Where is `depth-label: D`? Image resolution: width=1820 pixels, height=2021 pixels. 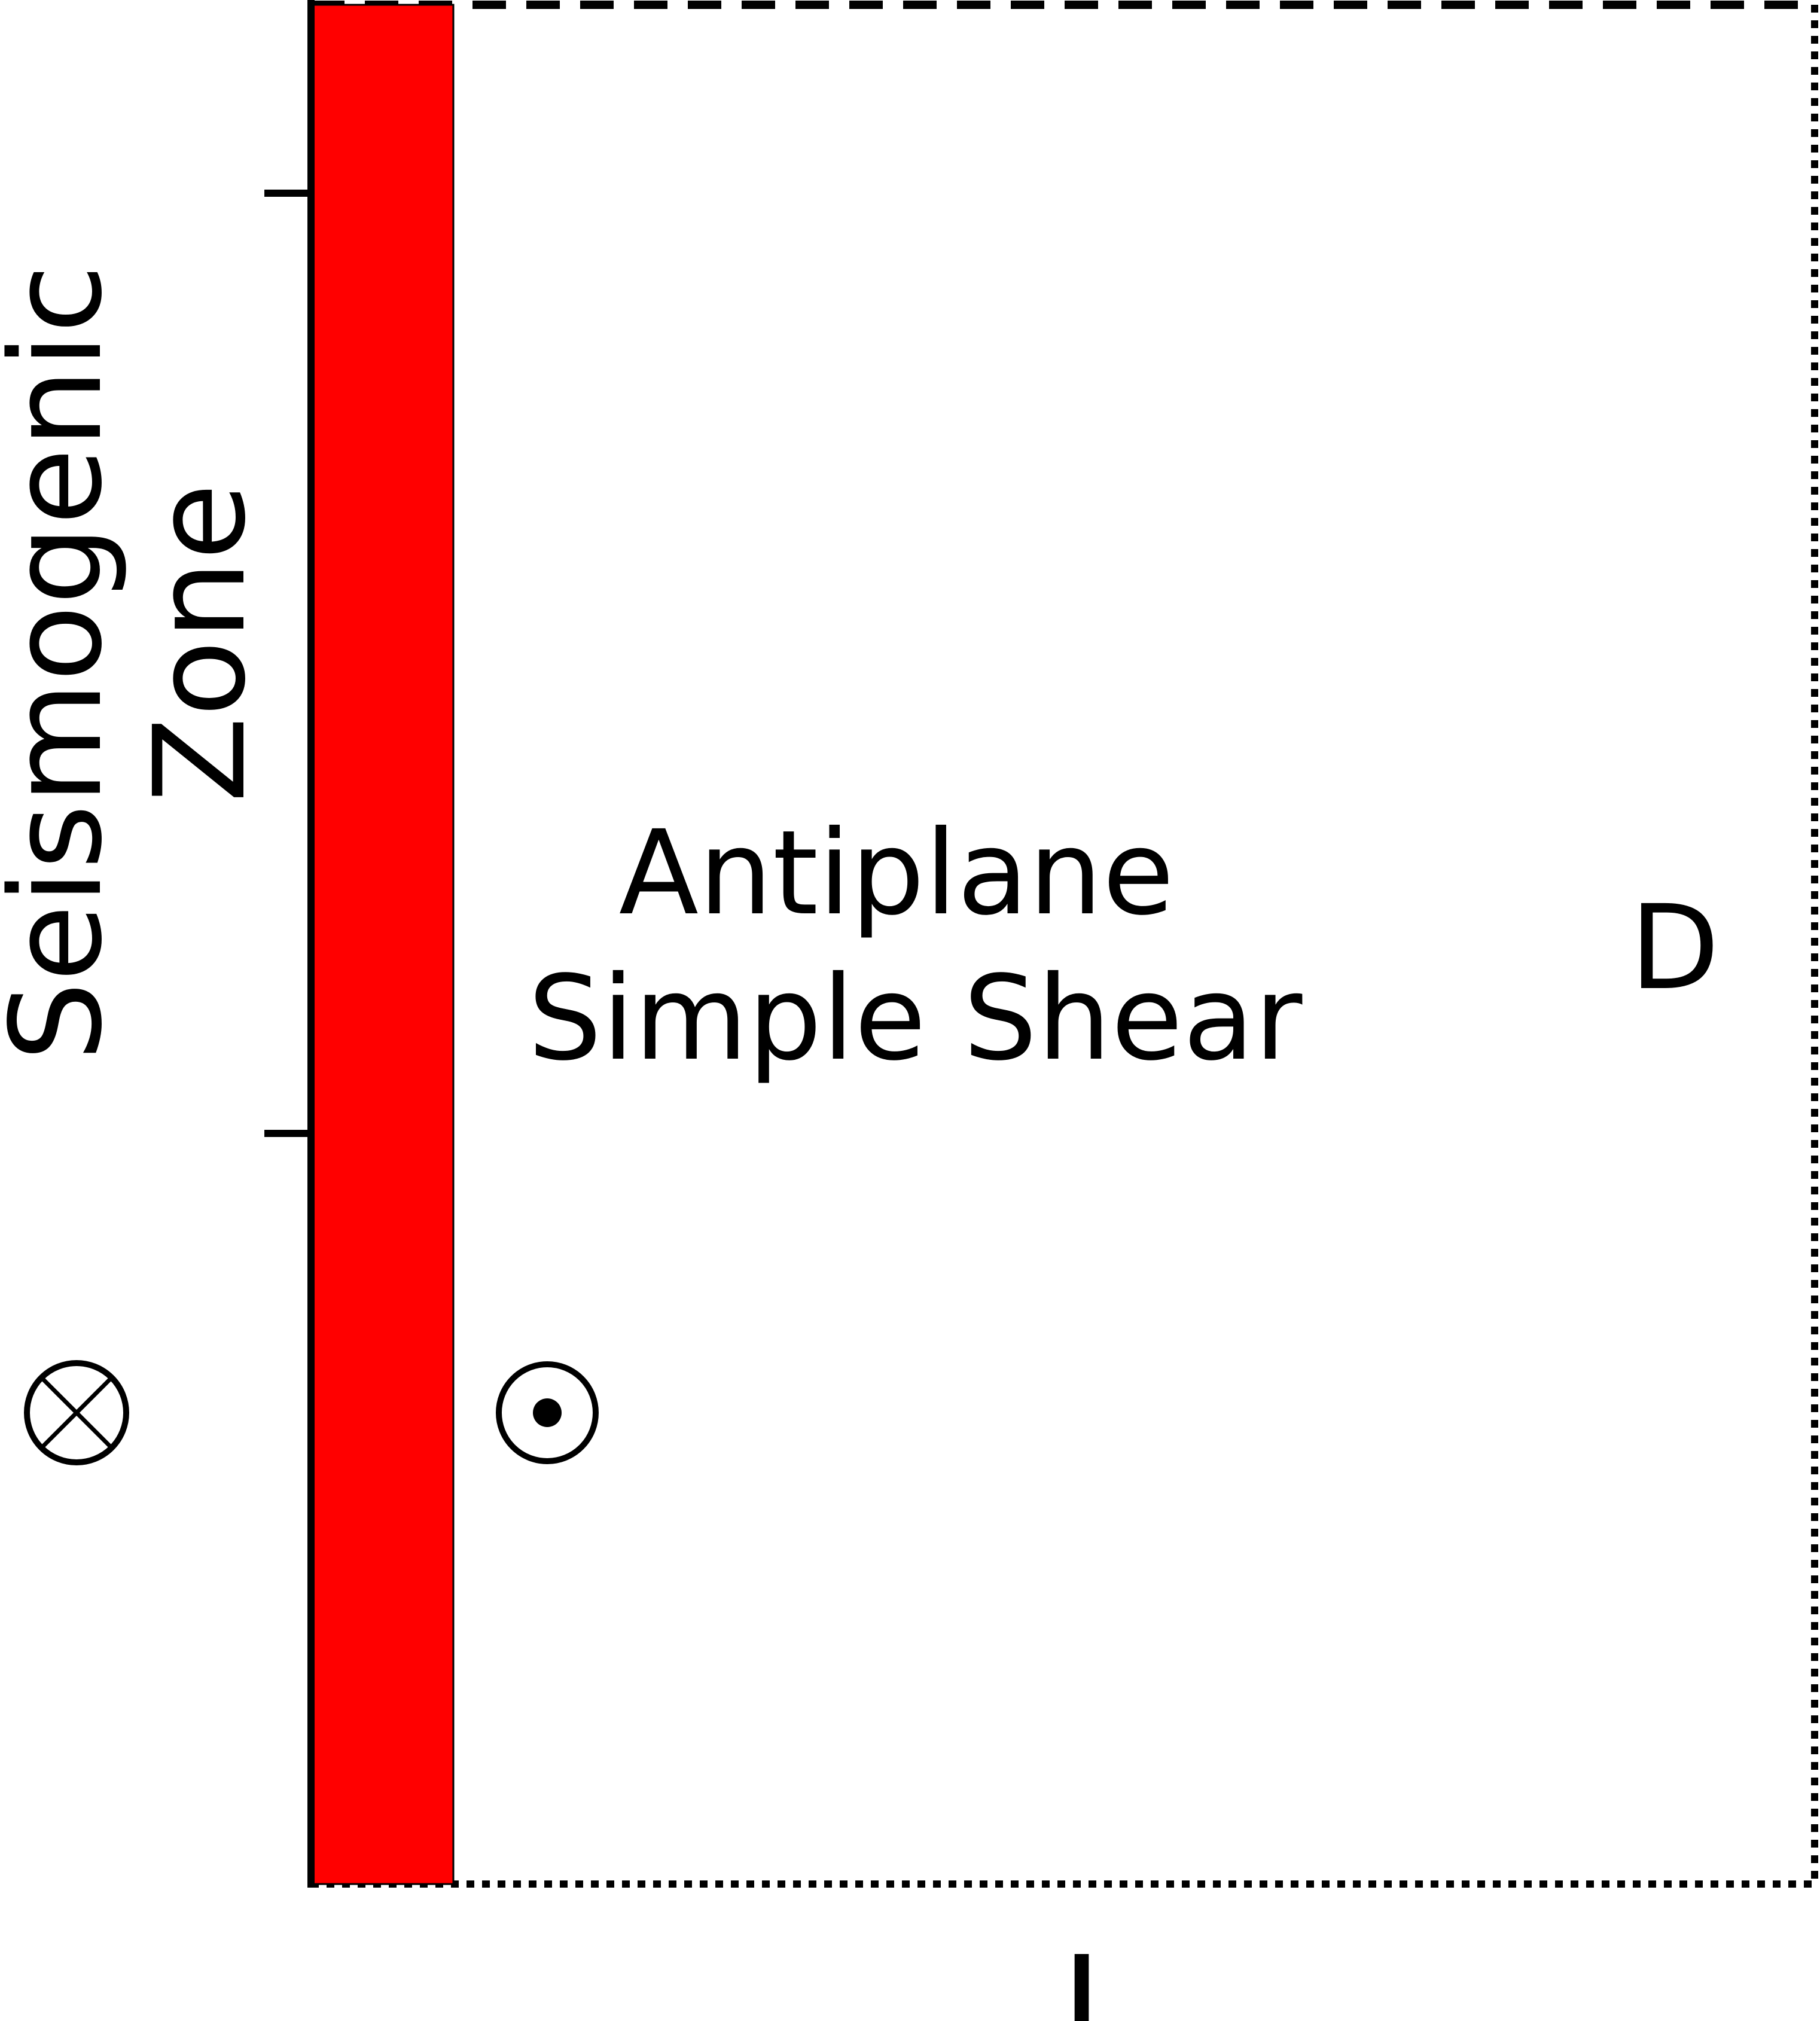 depth-label: D is located at coordinates (1675, 948).